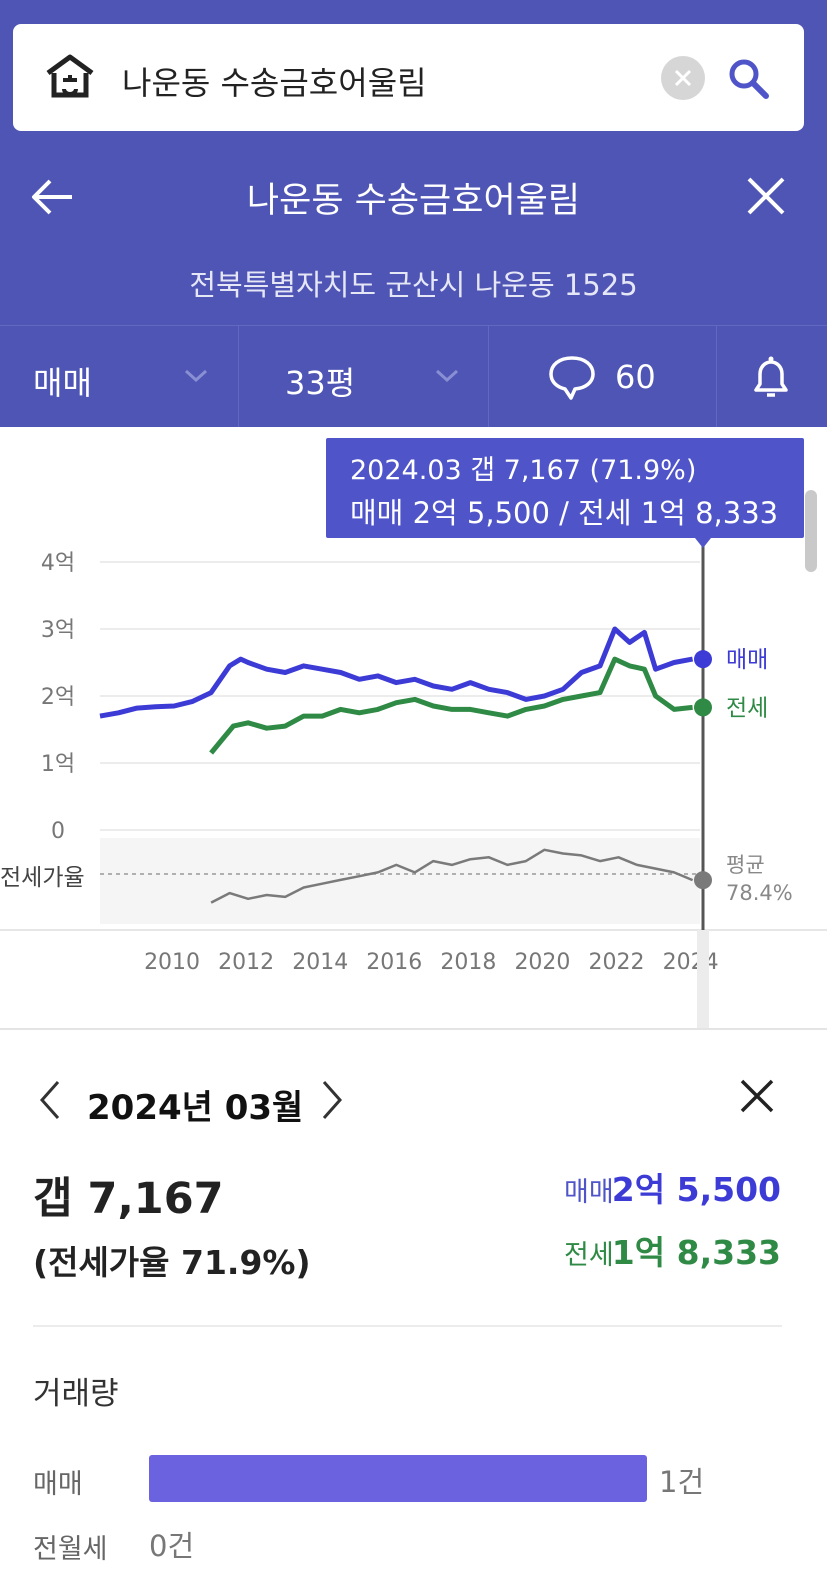  What do you see at coordinates (274, 83) in the screenshot?
I see `search-input: 나운동 수송금호어울림` at bounding box center [274, 83].